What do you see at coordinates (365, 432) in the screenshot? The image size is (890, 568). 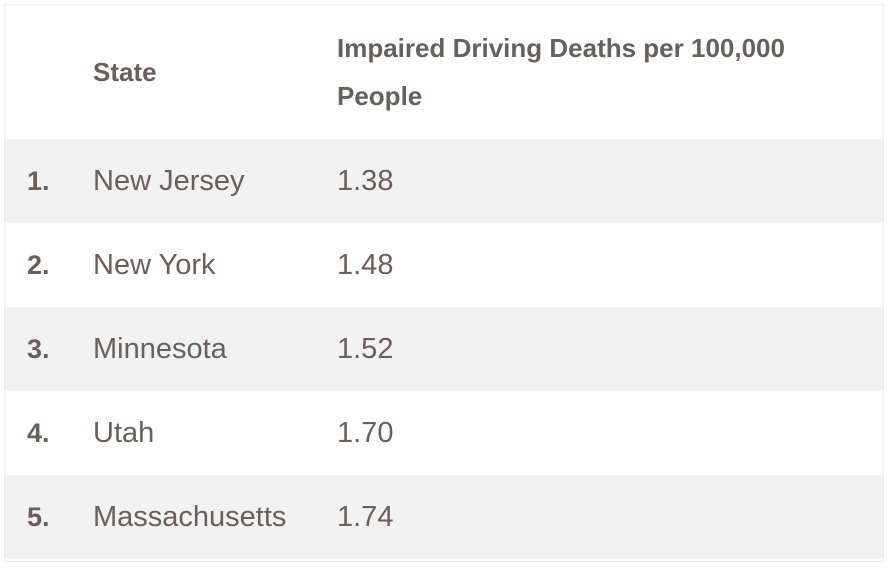 I see `value-cell: 1.70` at bounding box center [365, 432].